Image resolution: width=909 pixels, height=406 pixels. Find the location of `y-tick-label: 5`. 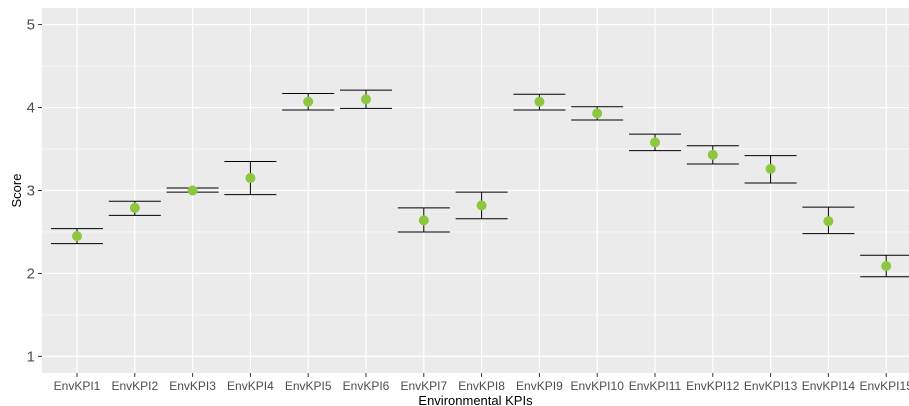

y-tick-label: 5 is located at coordinates (31, 25).